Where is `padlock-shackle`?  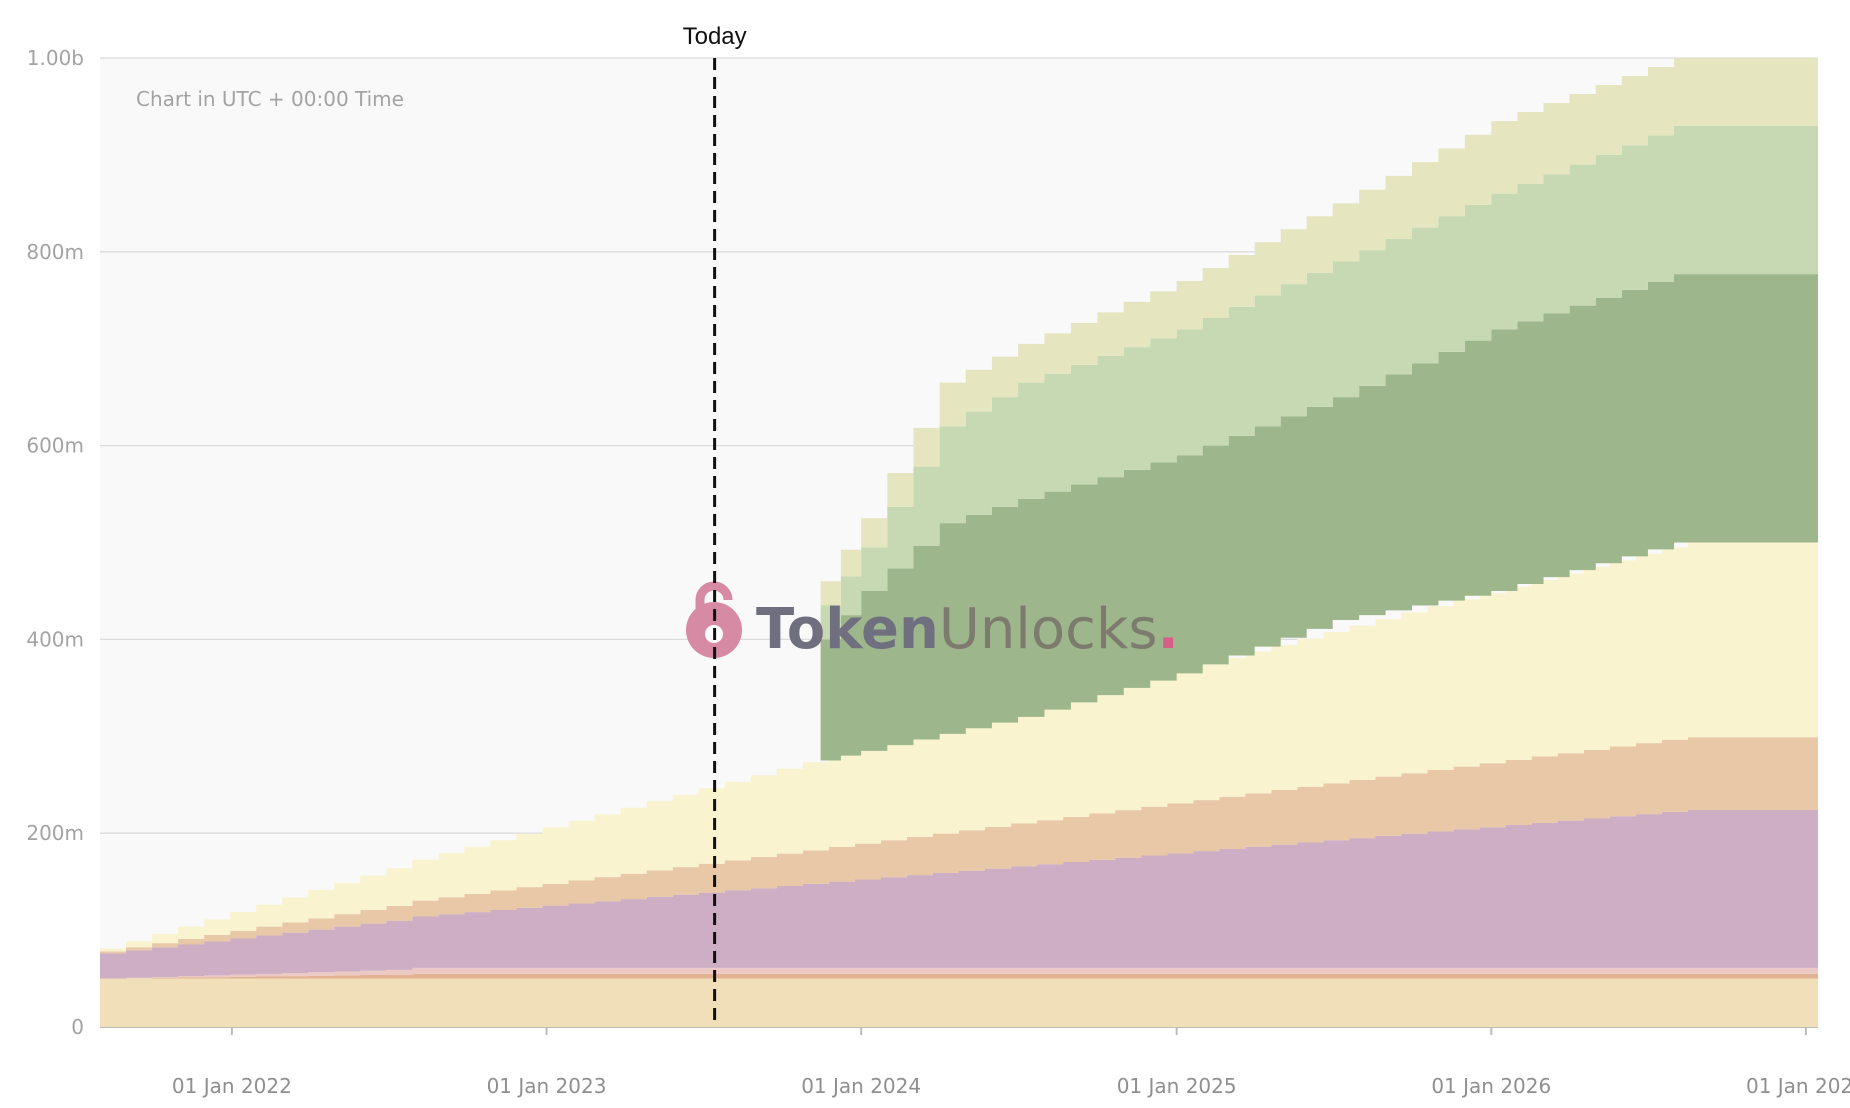
padlock-shackle is located at coordinates (714, 597).